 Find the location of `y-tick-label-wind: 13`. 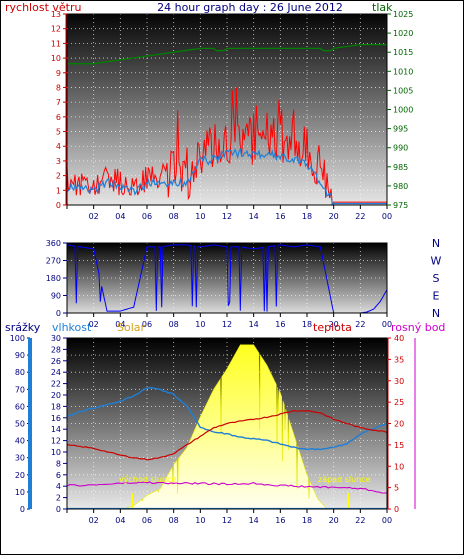

y-tick-label-wind: 13 is located at coordinates (56, 14).